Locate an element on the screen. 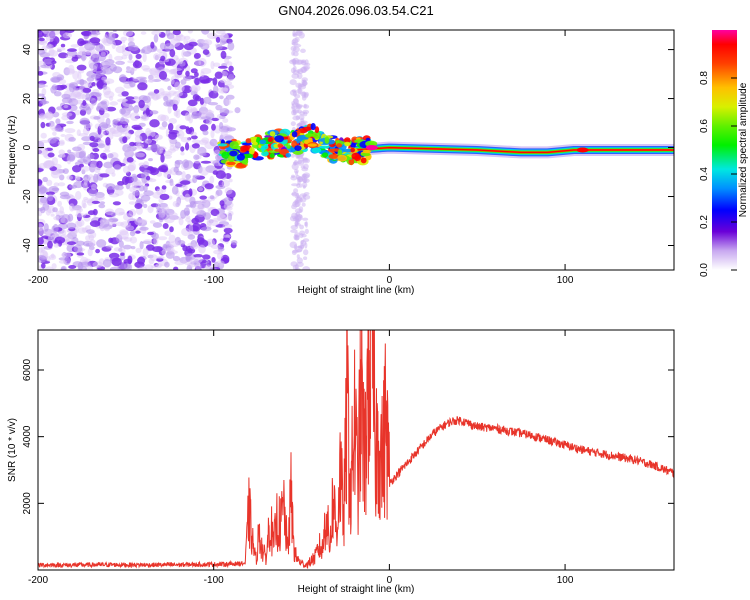 This screenshot has width=750, height=600. spec-ytick-label: 0 is located at coordinates (27, 147).